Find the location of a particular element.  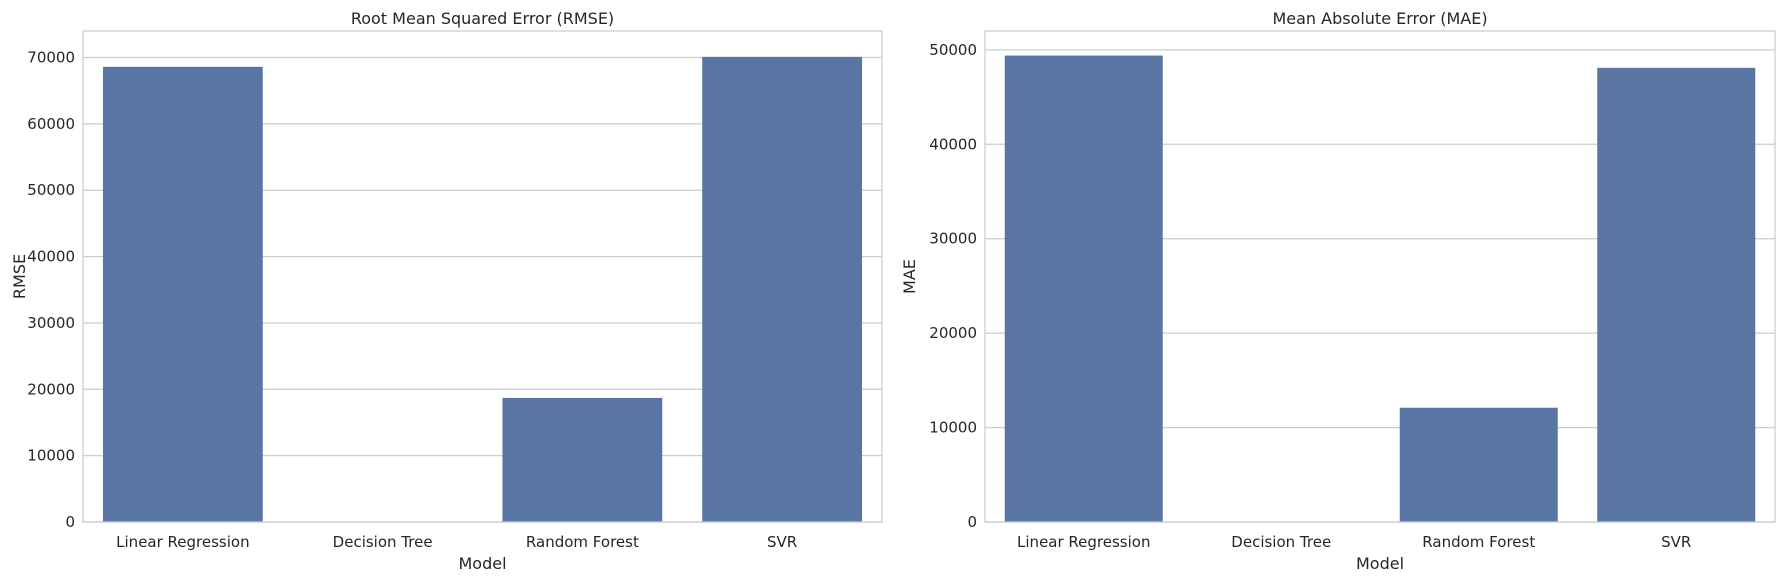

rmse-y-axis-label: RMSE is located at coordinates (19, 276).